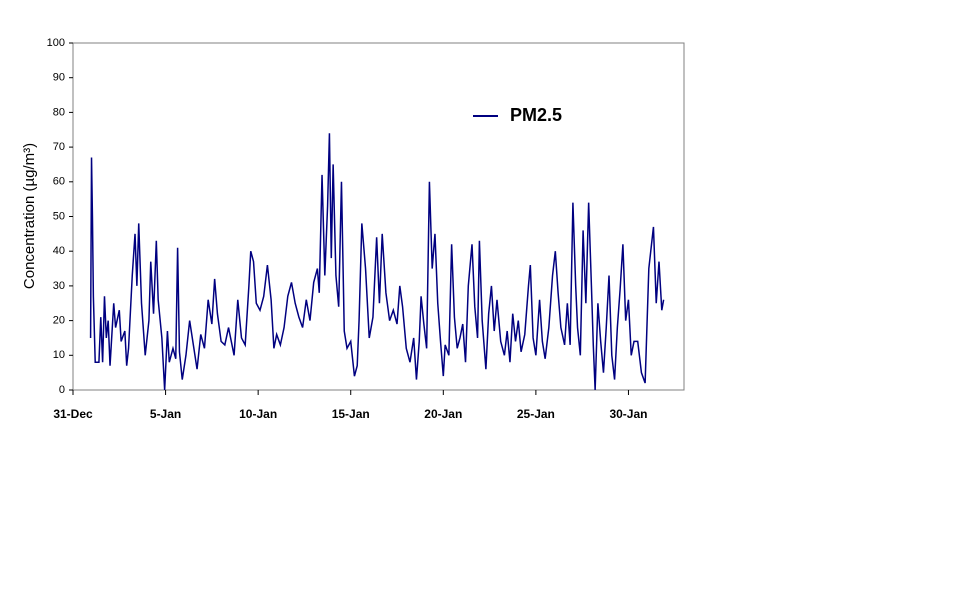  I want to click on y-tick-label: 40, so click(59, 251).